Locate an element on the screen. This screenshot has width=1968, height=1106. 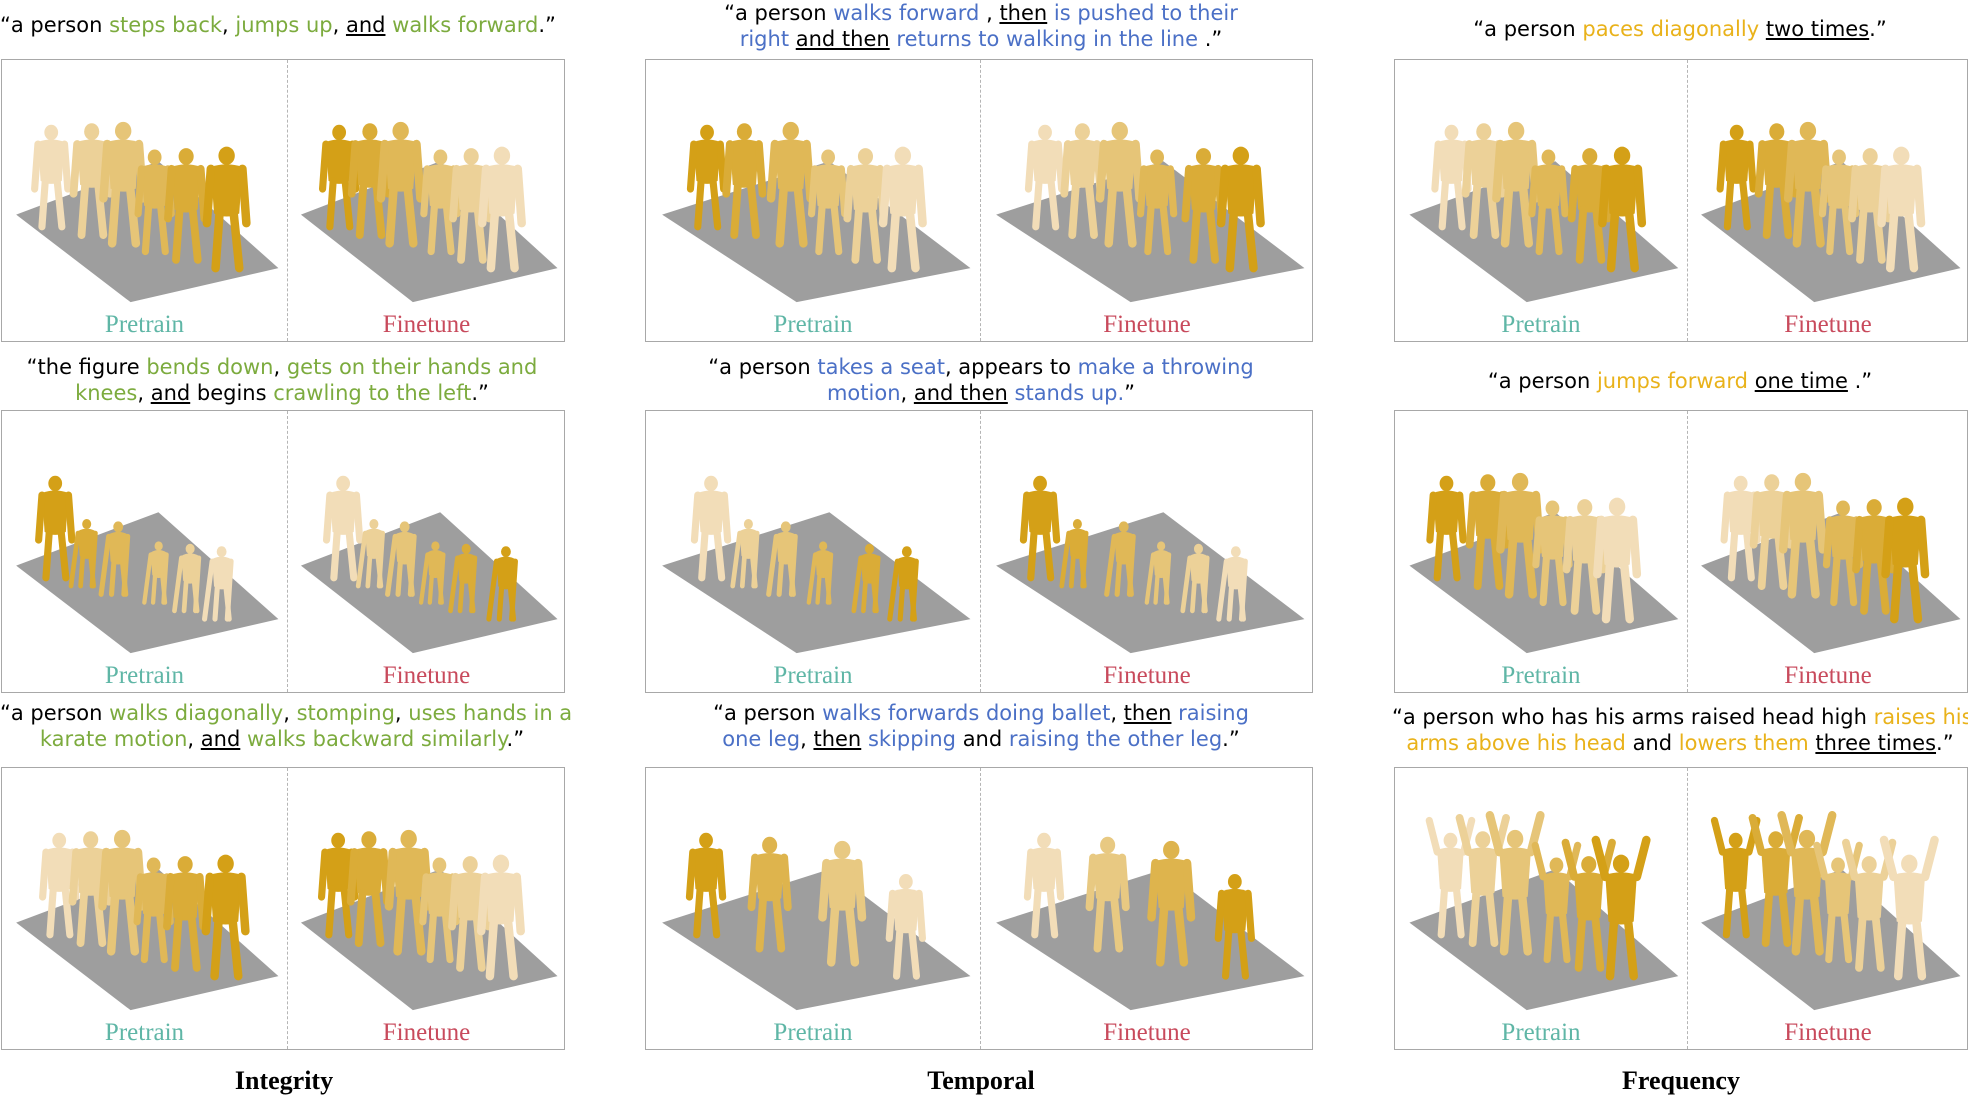
panel-frequency-2: Pretrain Finetune is located at coordinates (1681, 551).